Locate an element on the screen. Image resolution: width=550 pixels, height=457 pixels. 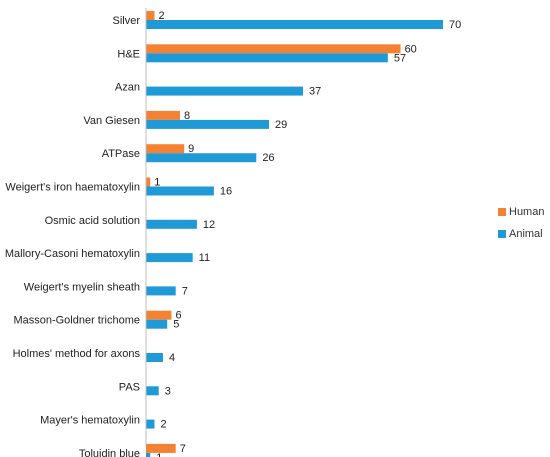
category-label: Holmes' method for axons is located at coordinates (77, 354).